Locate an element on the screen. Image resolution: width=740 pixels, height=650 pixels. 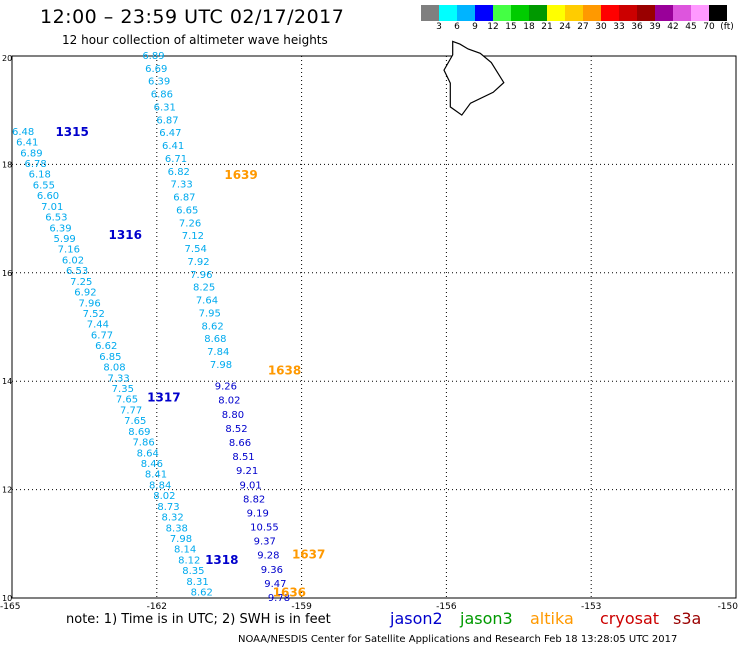
color-scale-label: 27 is located at coordinates (583, 27).